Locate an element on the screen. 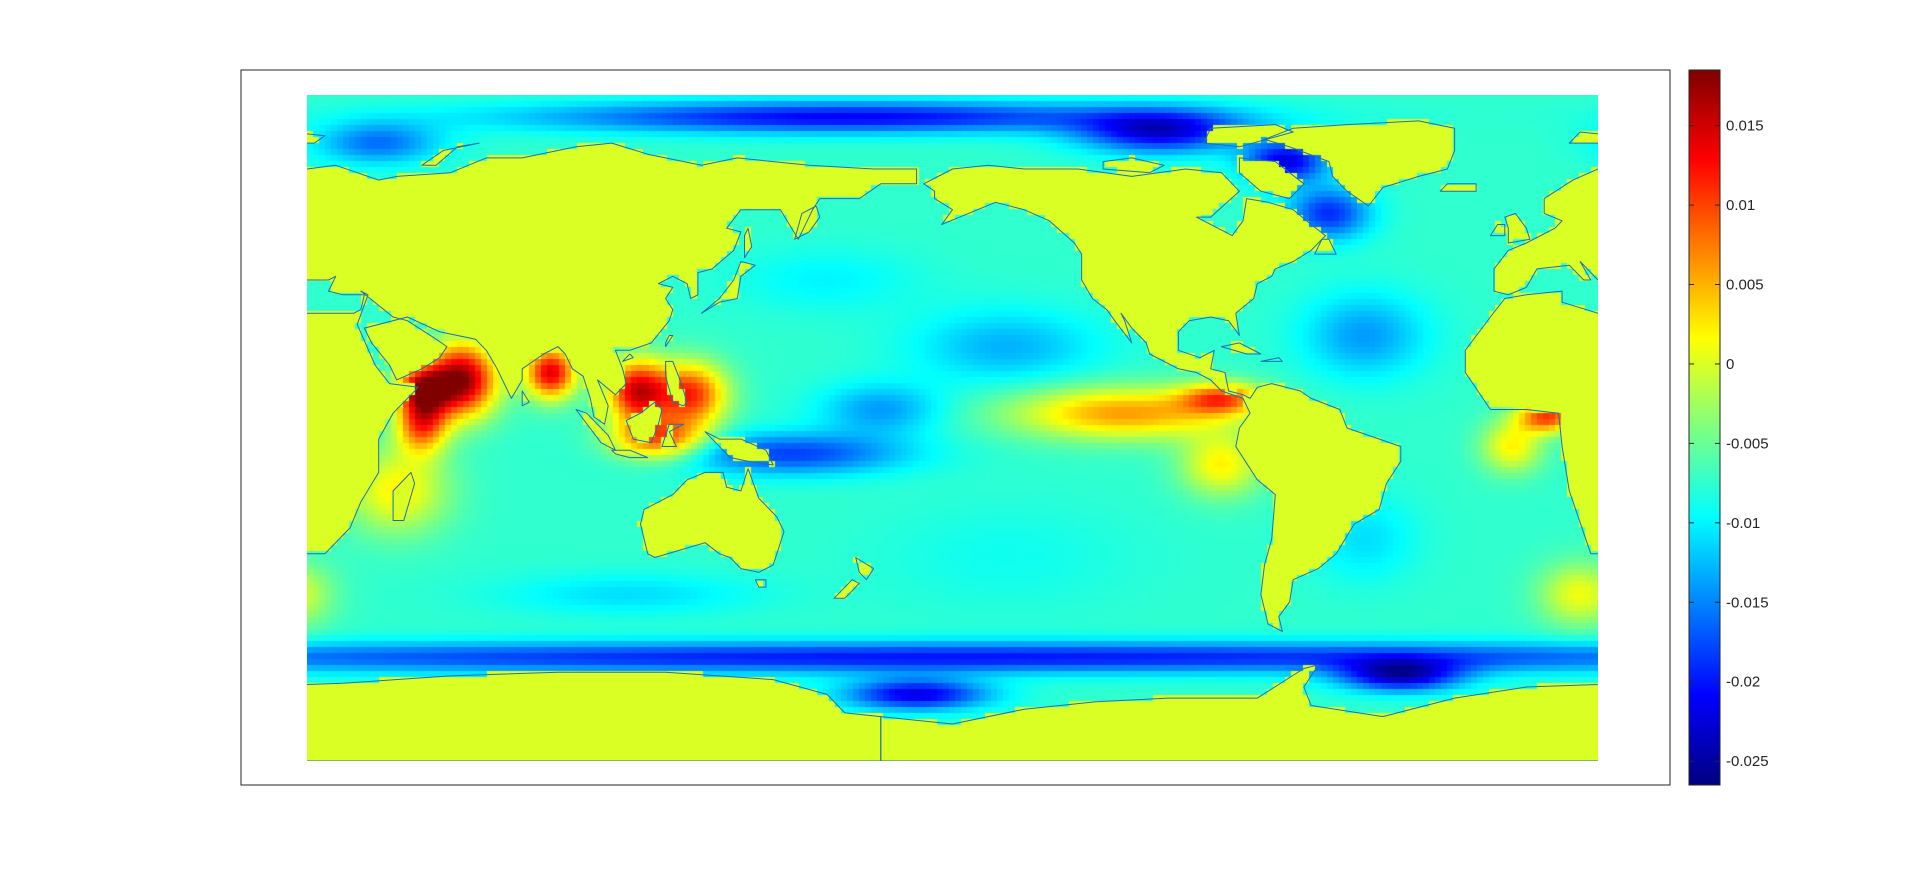 The height and width of the screenshot is (882, 1920). colorbar-tick-label: -0.015 is located at coordinates (1747, 602).